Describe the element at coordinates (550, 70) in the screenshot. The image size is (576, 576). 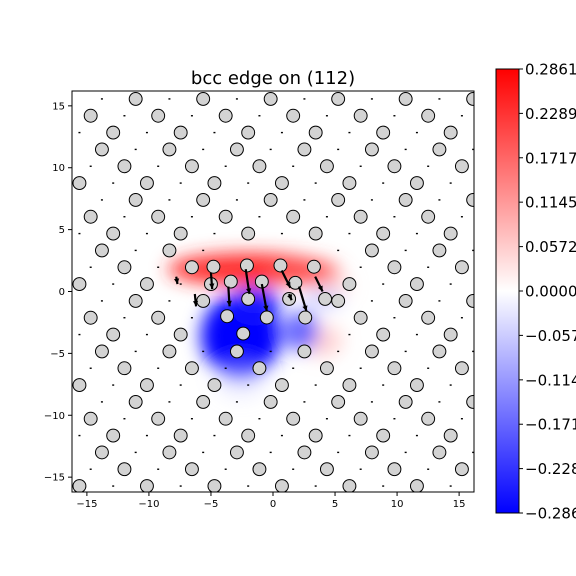
I see `colorbar-tick-label: 0.2861` at that location.